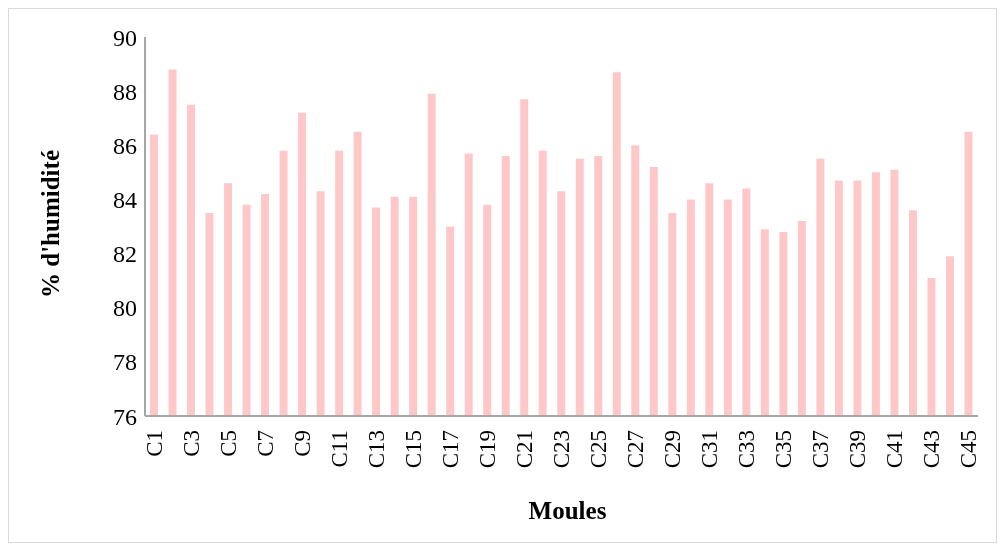 The height and width of the screenshot is (551, 1005). What do you see at coordinates (487, 449) in the screenshot?
I see `x-tick-label: C19` at bounding box center [487, 449].